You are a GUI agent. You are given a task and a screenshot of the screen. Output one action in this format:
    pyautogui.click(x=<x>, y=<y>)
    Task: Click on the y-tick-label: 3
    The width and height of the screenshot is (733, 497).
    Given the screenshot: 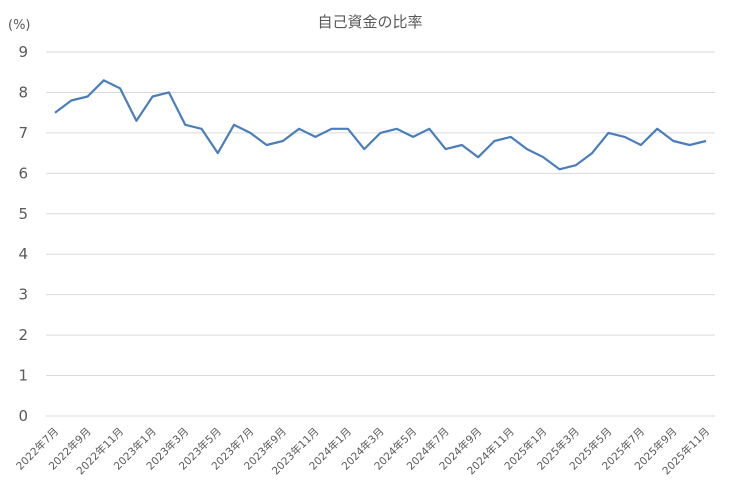 What is the action you would take?
    pyautogui.click(x=23, y=295)
    